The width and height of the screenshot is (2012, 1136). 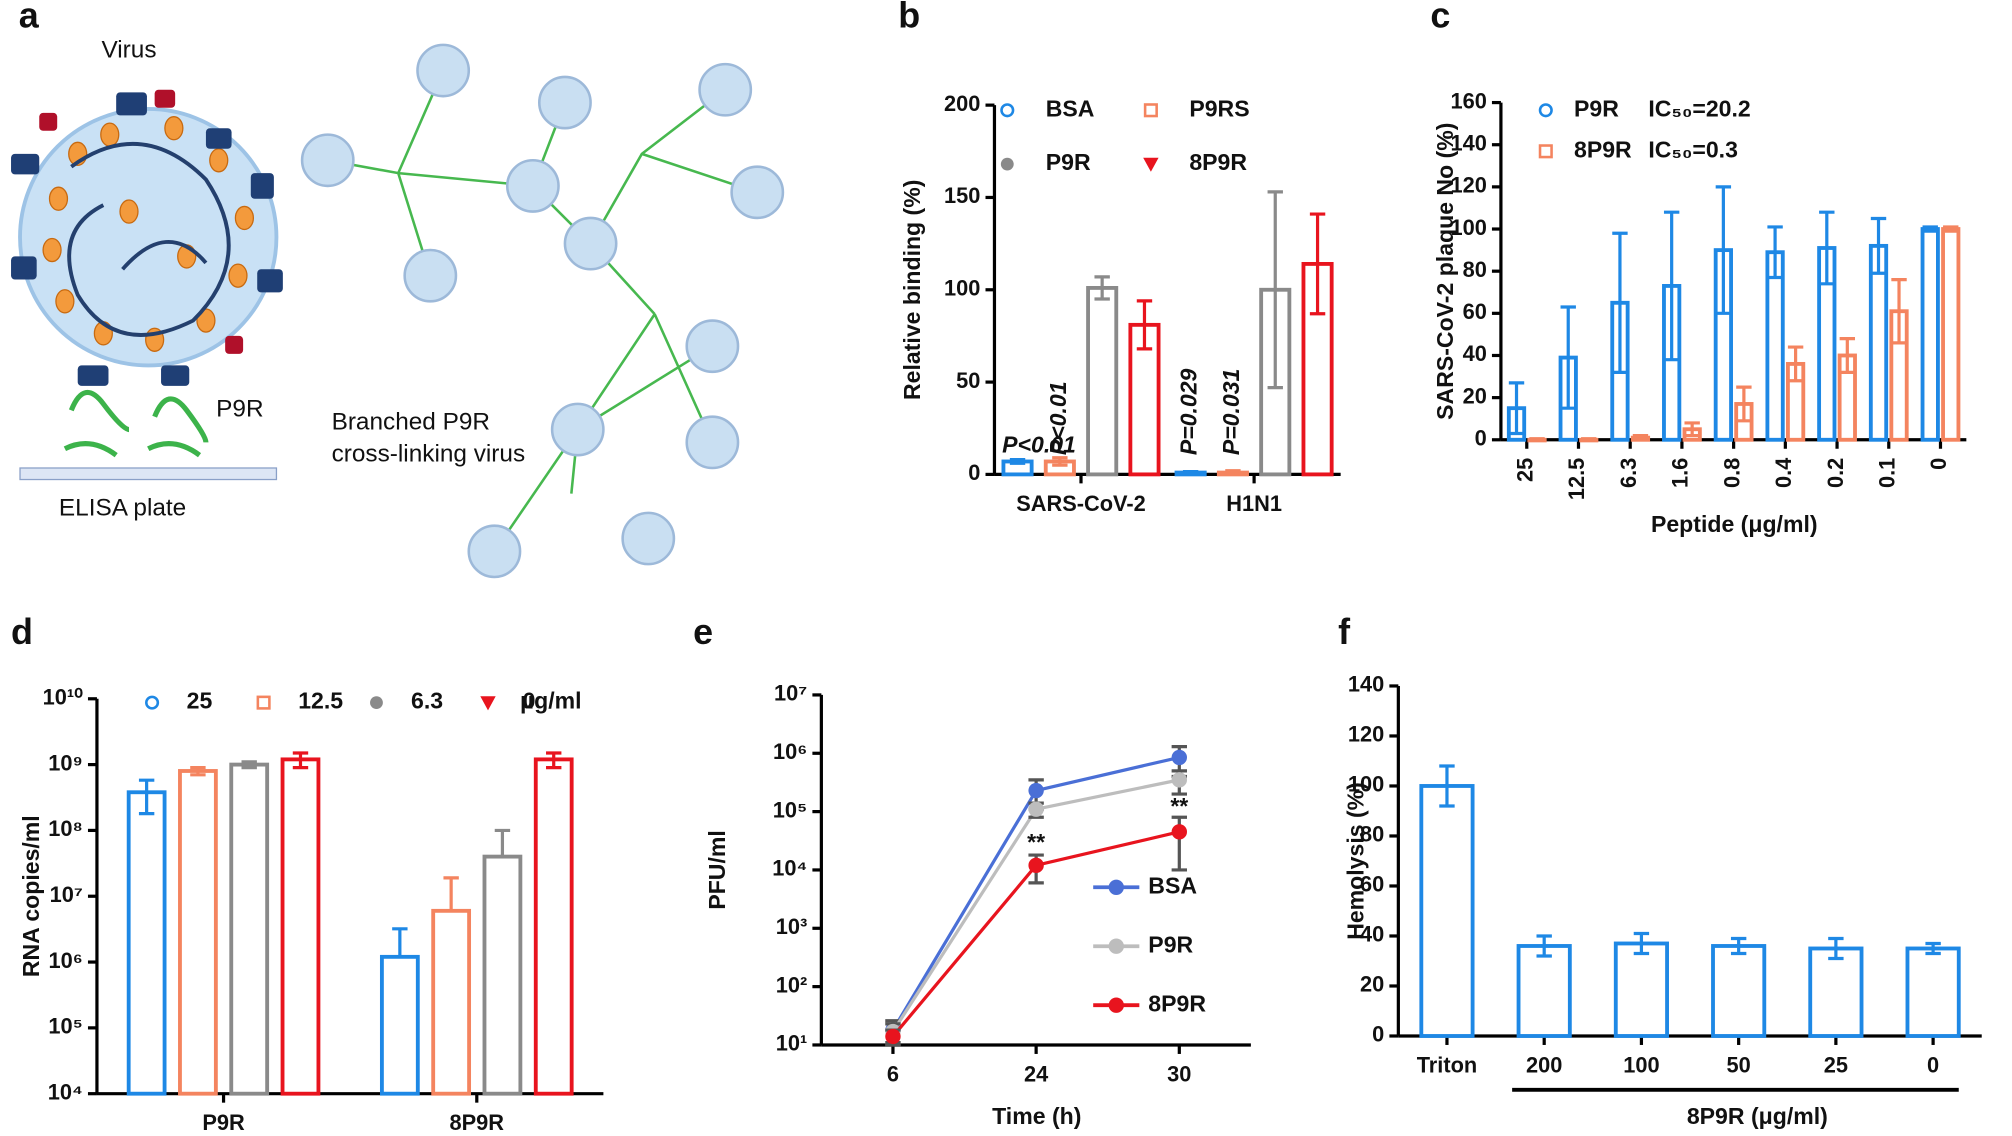 I want to click on legend-label: BSA, so click(x=1070, y=108).